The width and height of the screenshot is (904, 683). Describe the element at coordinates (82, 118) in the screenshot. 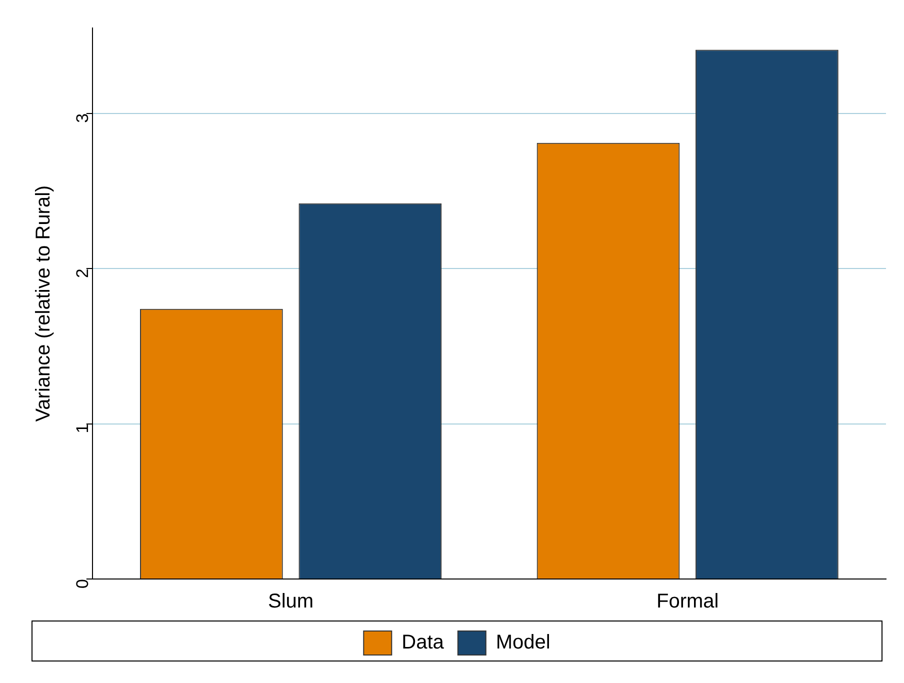

I see `y-tick-label: 3` at that location.